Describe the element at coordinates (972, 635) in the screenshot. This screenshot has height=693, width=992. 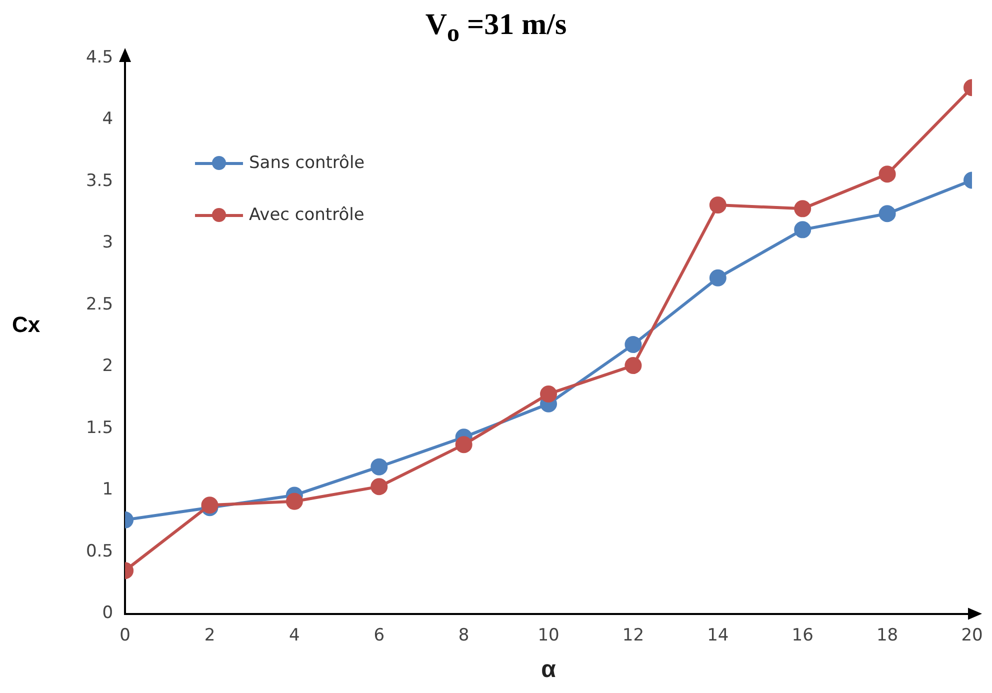
I see `x-tick-label: 20` at that location.